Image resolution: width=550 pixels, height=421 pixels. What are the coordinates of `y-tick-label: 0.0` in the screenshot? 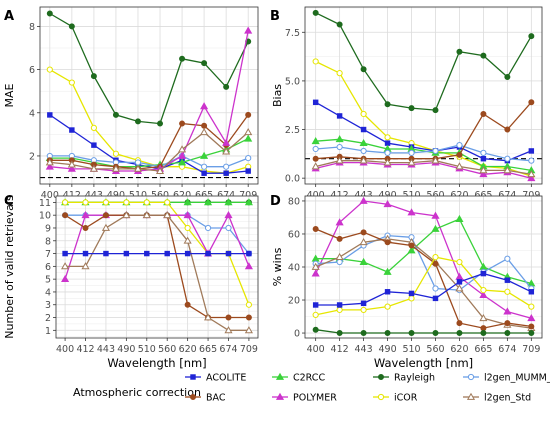 It's located at (292, 179).